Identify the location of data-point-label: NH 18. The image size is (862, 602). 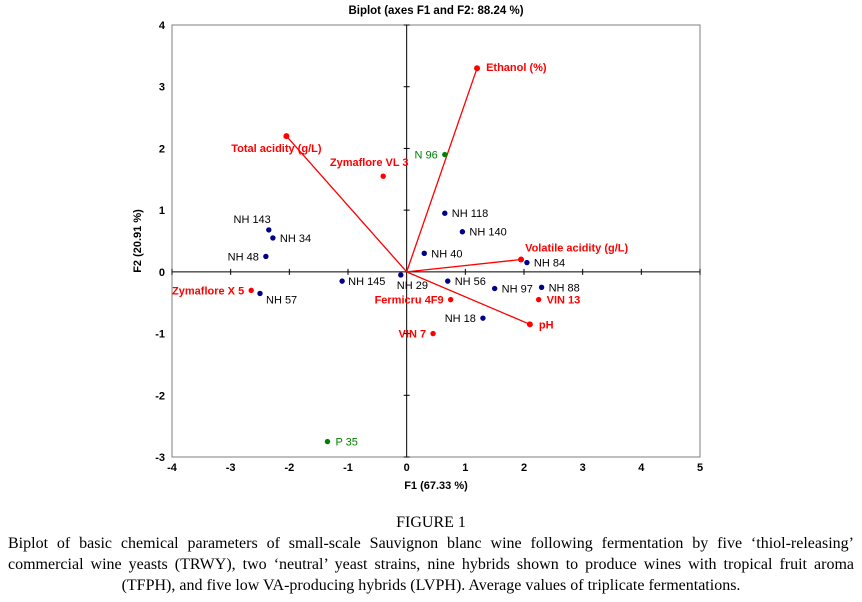
(460, 319).